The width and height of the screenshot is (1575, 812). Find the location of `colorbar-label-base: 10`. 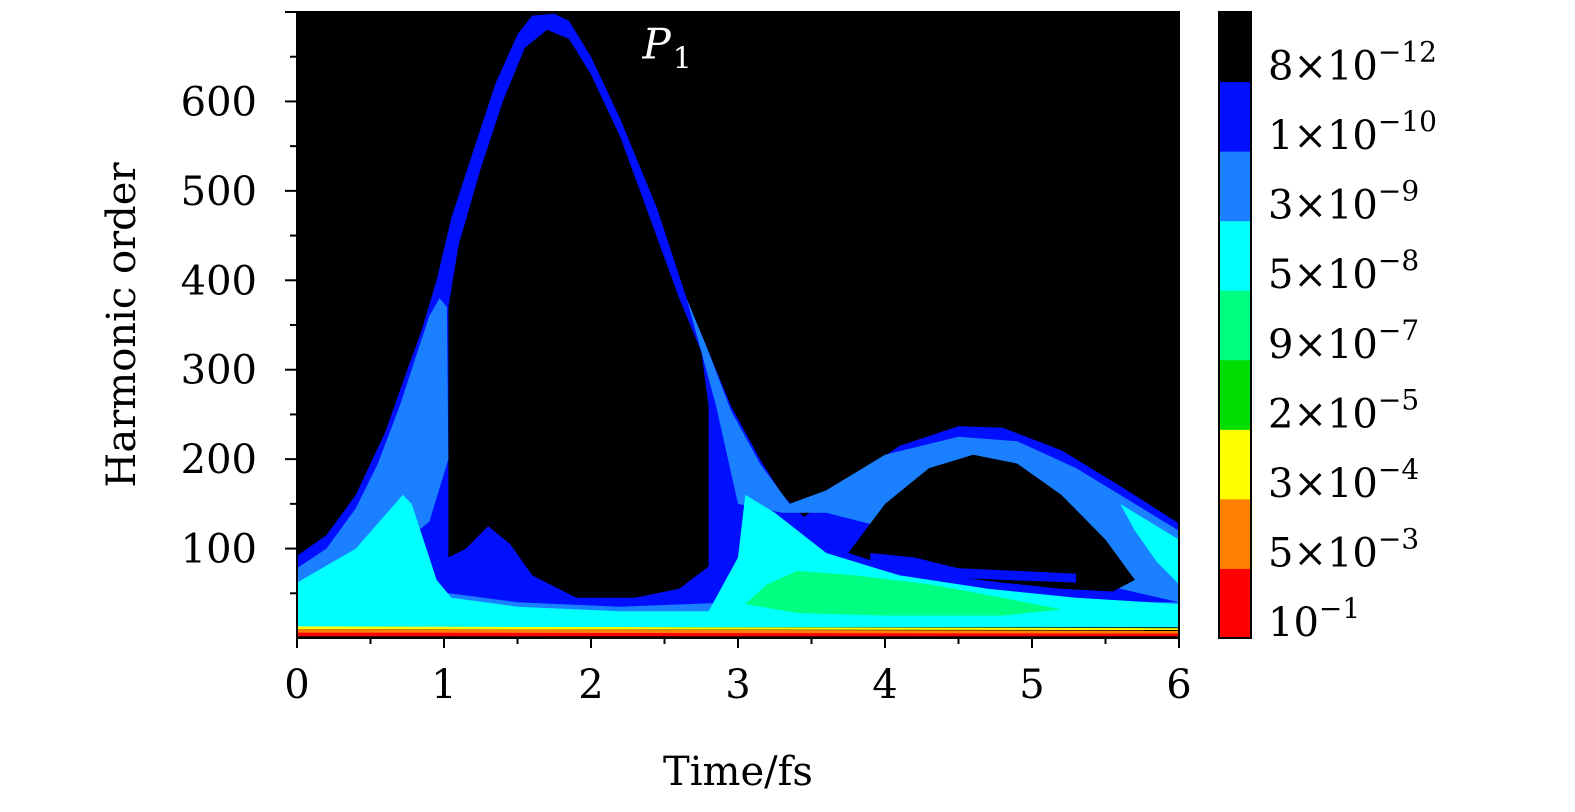

colorbar-label-base: 10 is located at coordinates (1293, 623).